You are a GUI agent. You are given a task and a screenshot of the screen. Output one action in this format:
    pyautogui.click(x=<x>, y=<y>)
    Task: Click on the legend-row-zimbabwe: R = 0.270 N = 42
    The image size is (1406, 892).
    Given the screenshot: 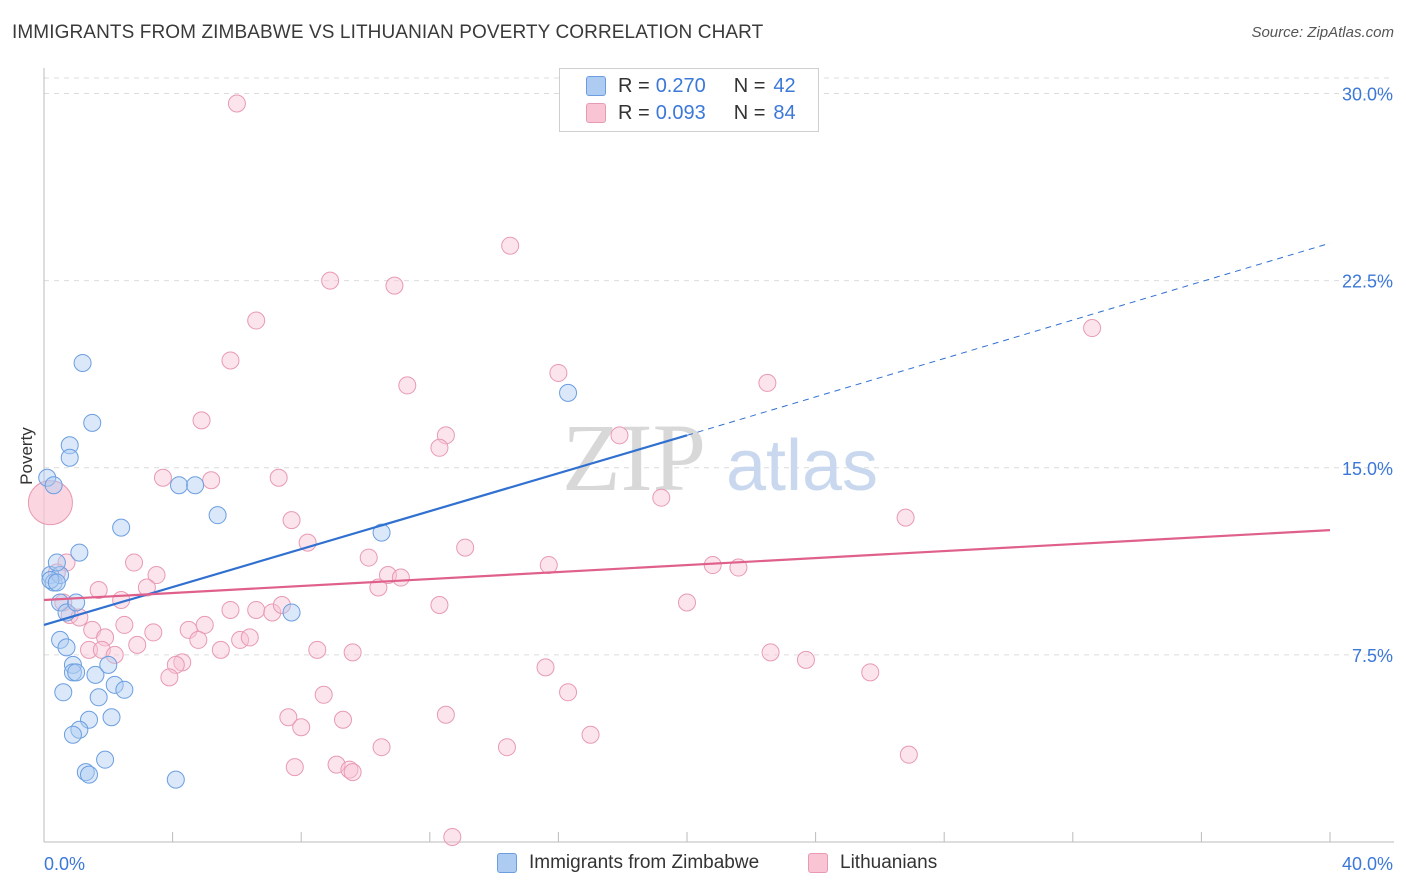 What is the action you would take?
    pyautogui.click(x=691, y=86)
    